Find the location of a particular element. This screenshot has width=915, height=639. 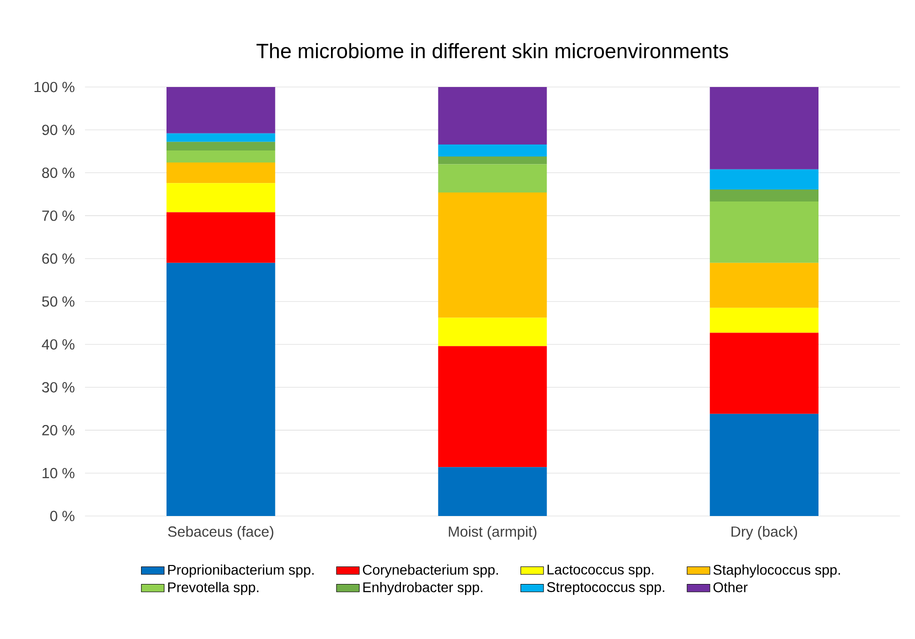

legend-label: Corynebacterium spp. is located at coordinates (430, 571).